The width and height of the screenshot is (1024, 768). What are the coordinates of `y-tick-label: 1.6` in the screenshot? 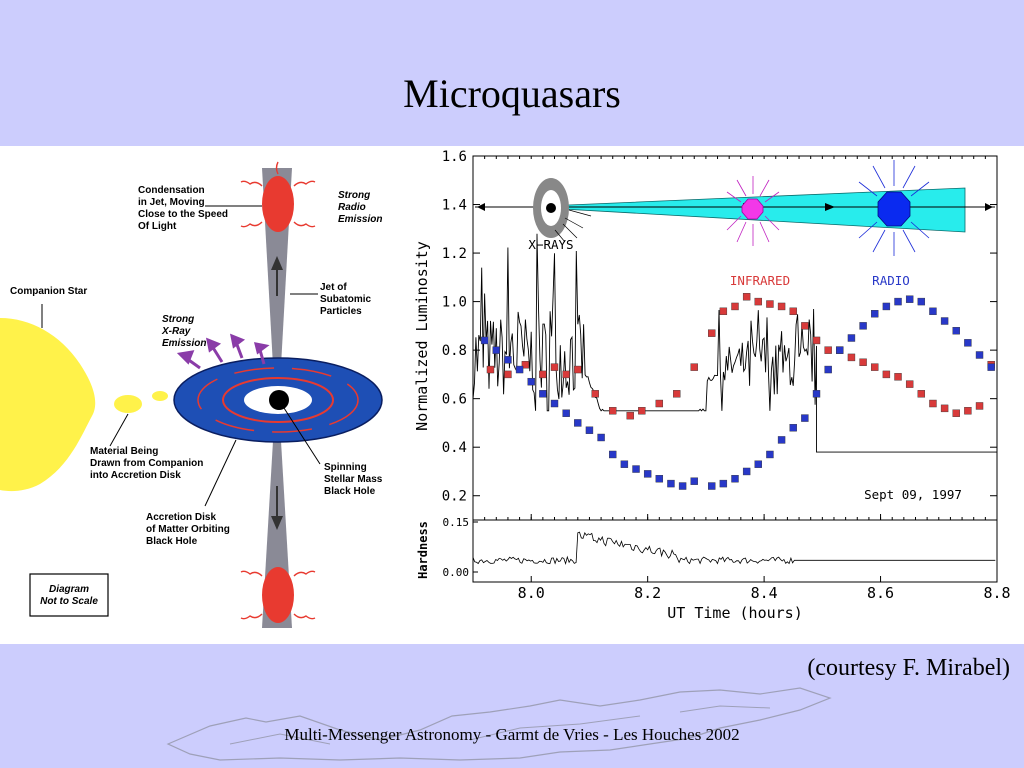 It's located at (454, 157).